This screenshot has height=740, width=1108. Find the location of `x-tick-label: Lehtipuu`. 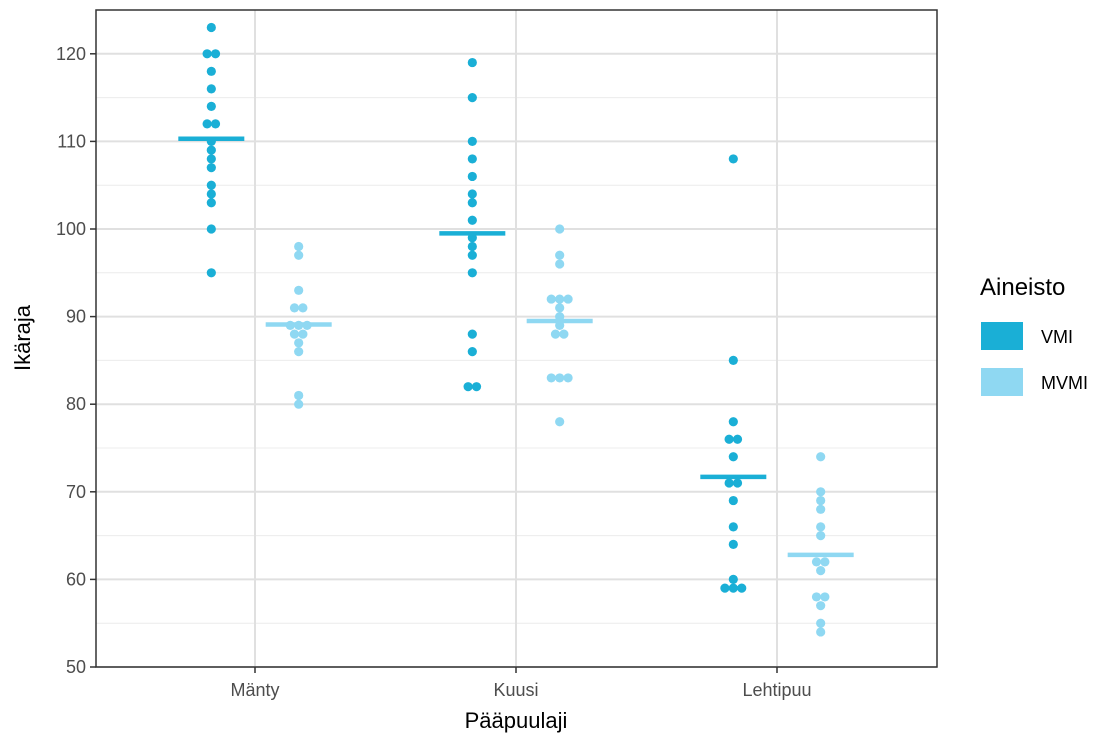

x-tick-label: Lehtipuu is located at coordinates (776, 690).